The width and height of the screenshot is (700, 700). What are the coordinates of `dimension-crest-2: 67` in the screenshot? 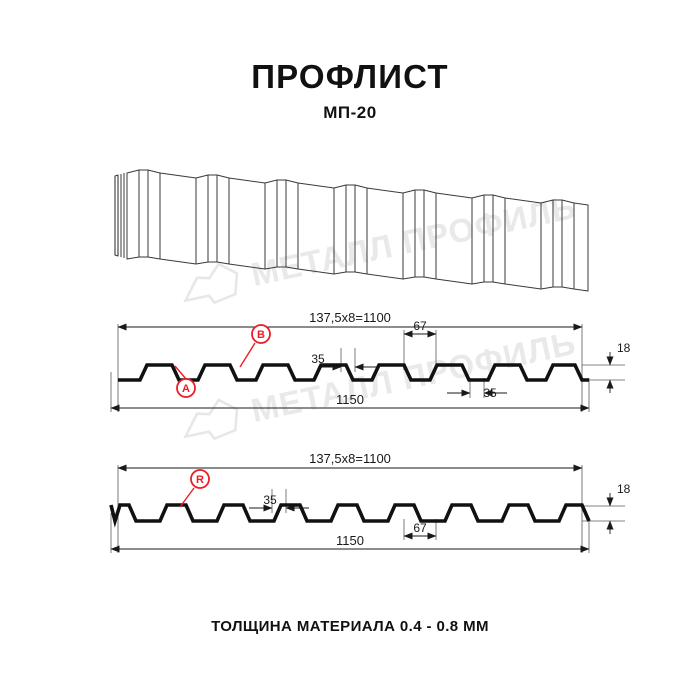 It's located at (420, 530).